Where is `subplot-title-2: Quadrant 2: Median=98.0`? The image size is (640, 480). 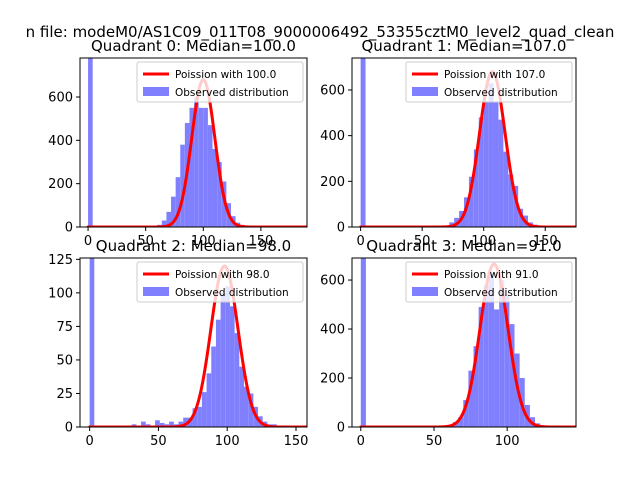 subplot-title-2: Quadrant 2: Median=98.0 is located at coordinates (193, 246).